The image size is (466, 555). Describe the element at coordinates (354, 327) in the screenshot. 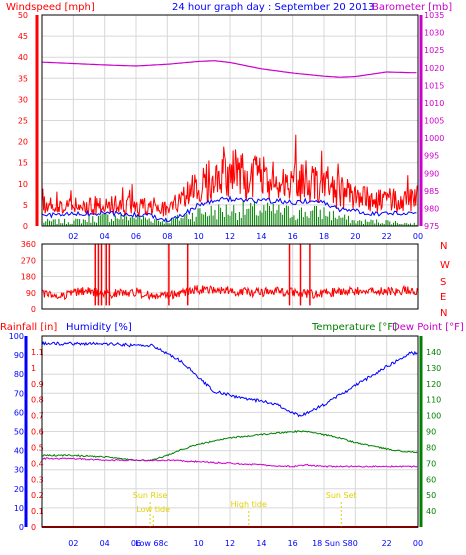

I see `temperature-axis-label: Temperature [°F]` at that location.